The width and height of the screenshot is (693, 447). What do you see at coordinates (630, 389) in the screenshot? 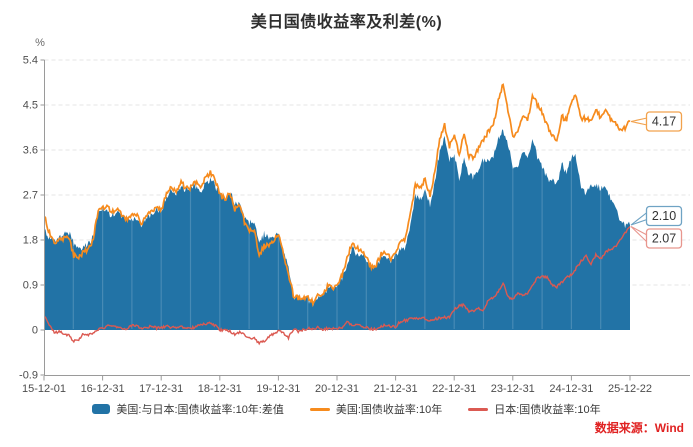
I see `x-tick-label: 25-12-22` at bounding box center [630, 389].